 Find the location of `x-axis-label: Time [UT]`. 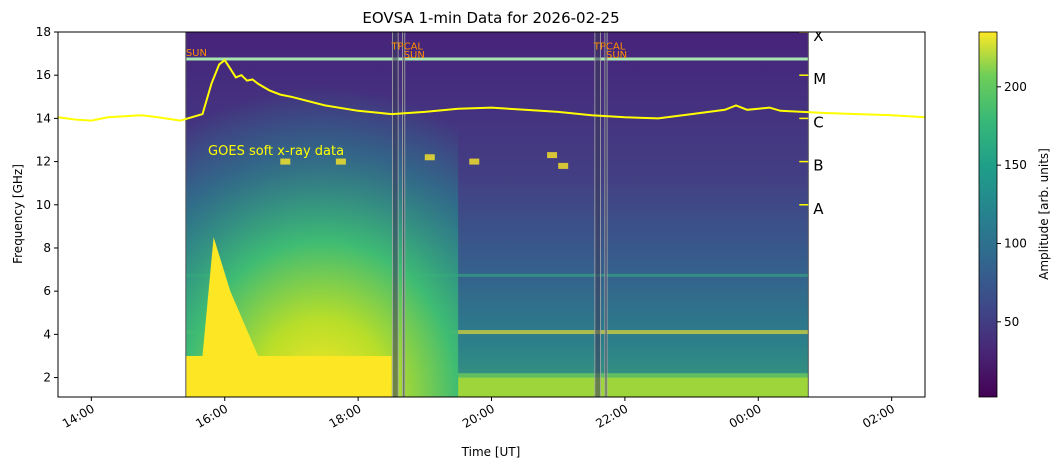

x-axis-label: Time [UT] is located at coordinates (491, 452).